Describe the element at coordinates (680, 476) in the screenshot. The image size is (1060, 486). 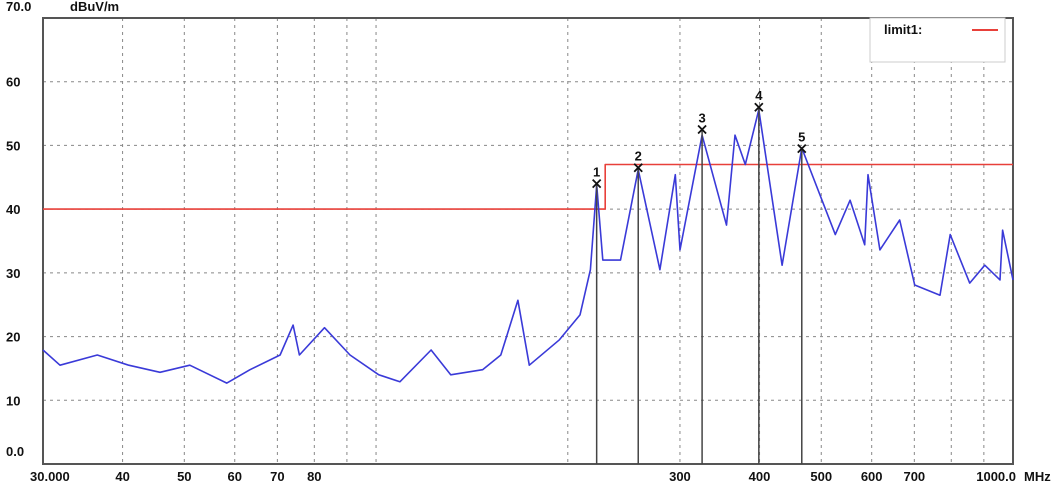
I see `x-tick-label: 300` at that location.